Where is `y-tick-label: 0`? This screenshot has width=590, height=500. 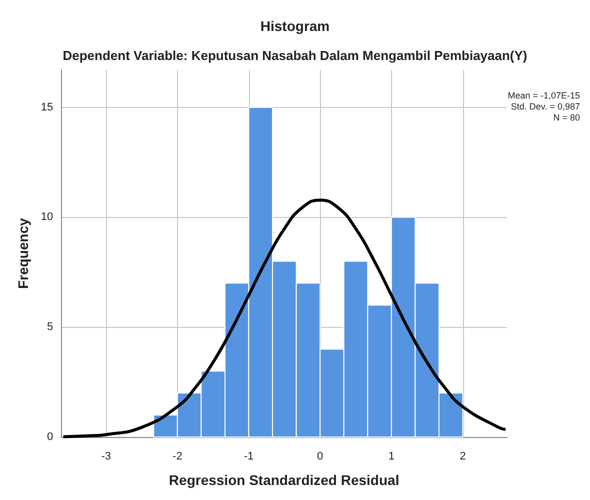
y-tick-label: 0 is located at coordinates (50, 437).